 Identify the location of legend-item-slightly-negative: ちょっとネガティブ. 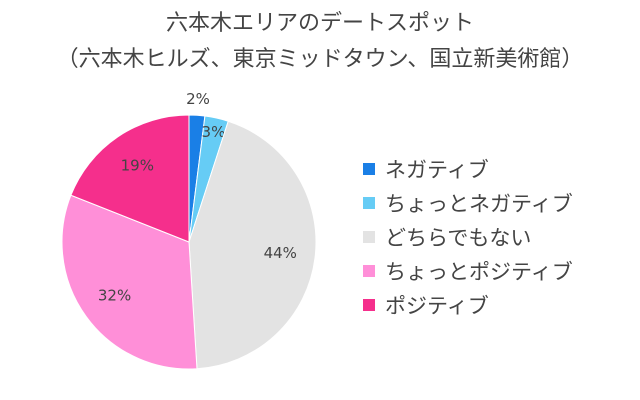
(468, 203).